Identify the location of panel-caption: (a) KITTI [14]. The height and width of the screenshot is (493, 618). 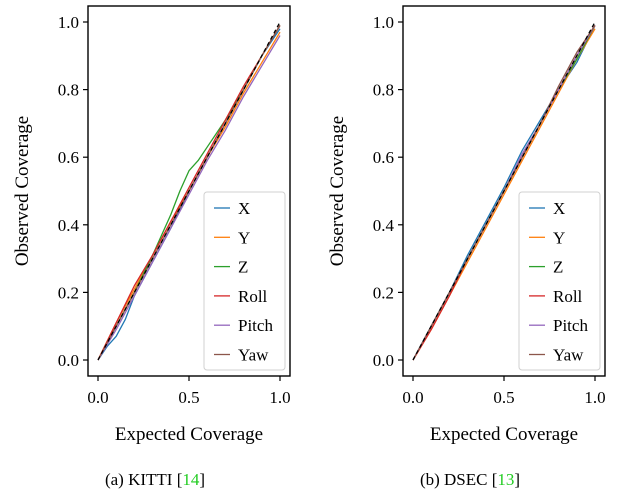
(155, 479).